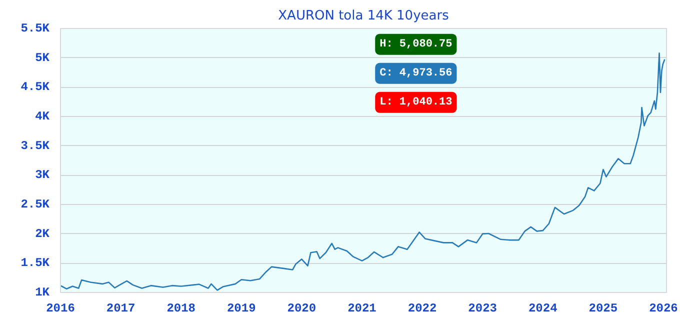 Image resolution: width=680 pixels, height=320 pixels. Describe the element at coordinates (482, 309) in the screenshot. I see `x-tick-label: 2023` at that location.